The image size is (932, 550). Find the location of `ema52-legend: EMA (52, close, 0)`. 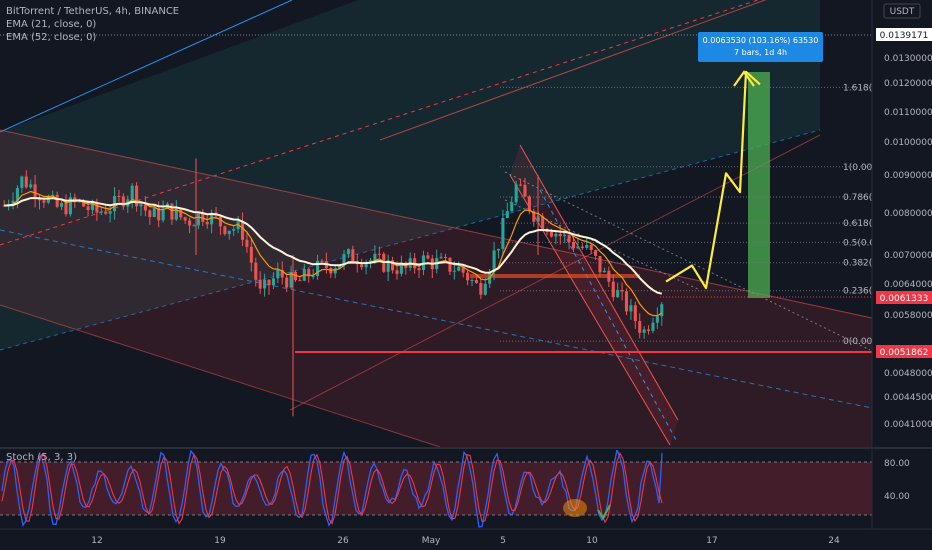

ema52-legend: EMA (52, close, 0) is located at coordinates (51, 37).